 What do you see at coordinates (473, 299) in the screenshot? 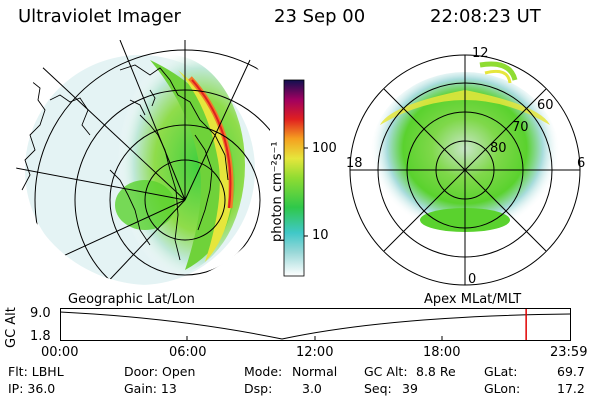
I see `mlt-map-label: Apex MLat/MLT` at bounding box center [473, 299].